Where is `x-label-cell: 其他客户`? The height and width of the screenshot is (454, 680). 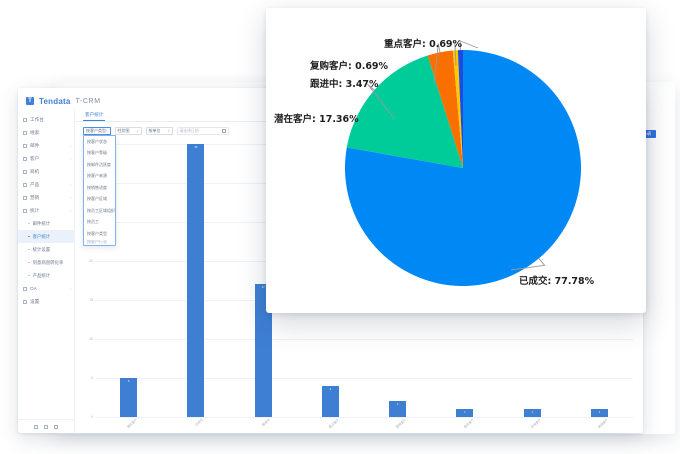 x-label-cell: 其他客户 is located at coordinates (599, 424).